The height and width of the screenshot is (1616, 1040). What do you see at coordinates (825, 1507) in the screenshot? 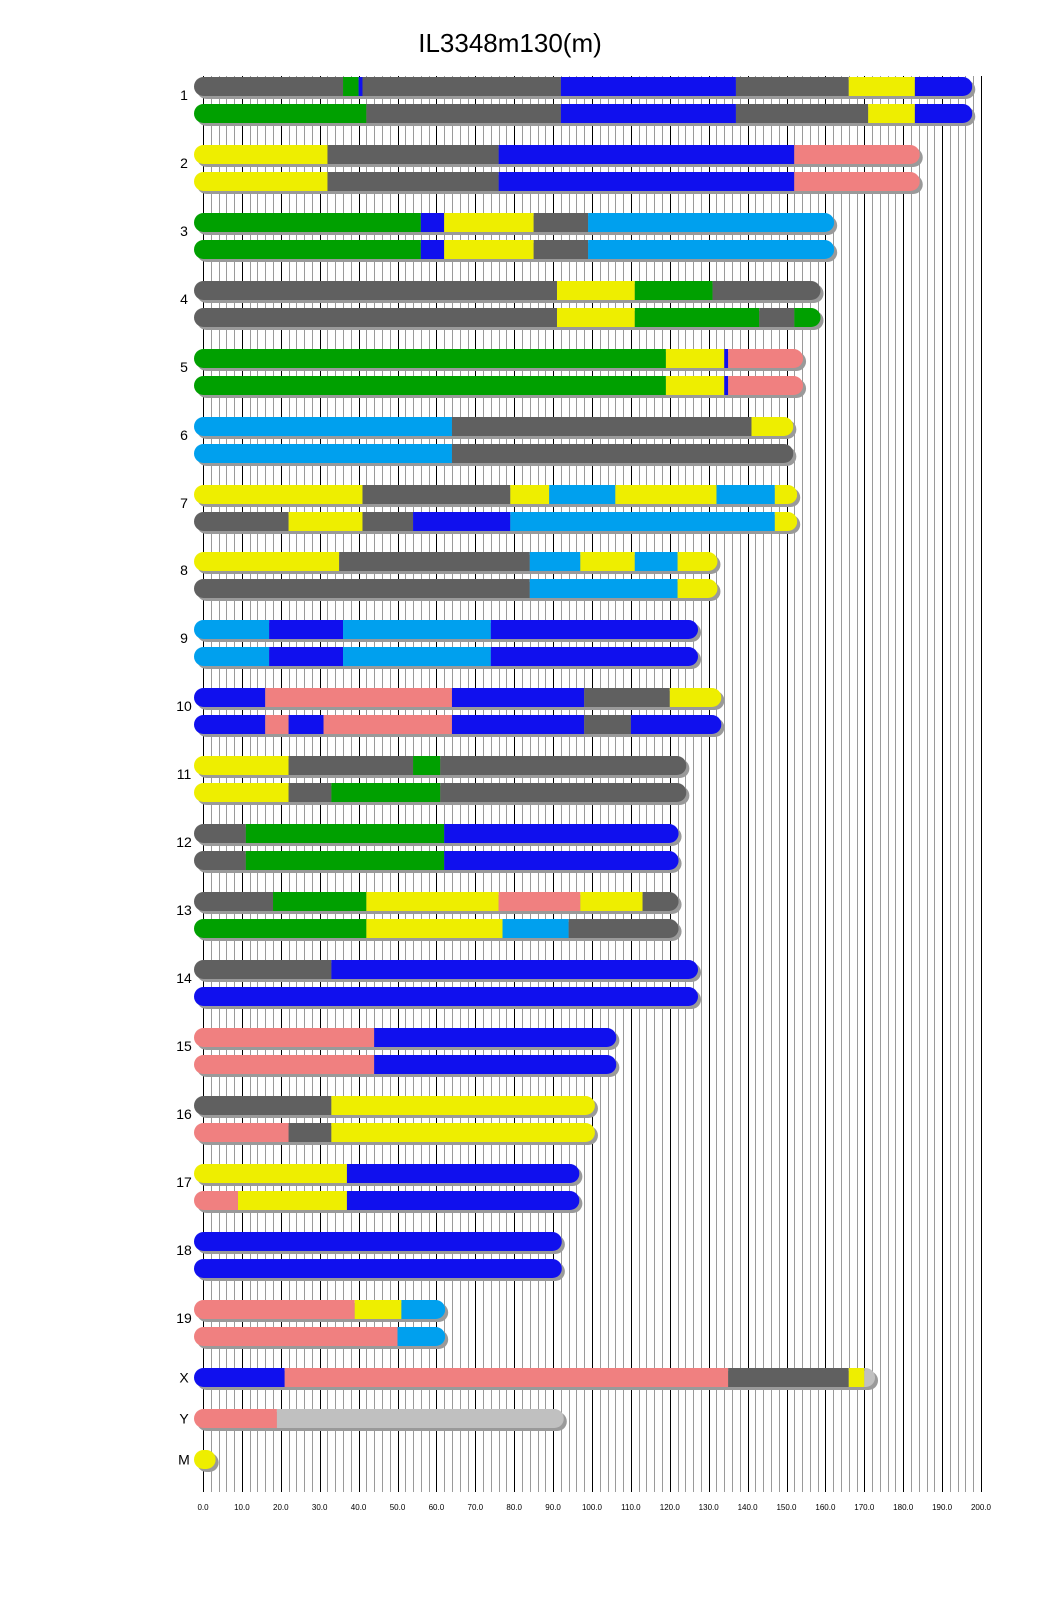
I see `x-tick-label: 160.0` at bounding box center [825, 1507].